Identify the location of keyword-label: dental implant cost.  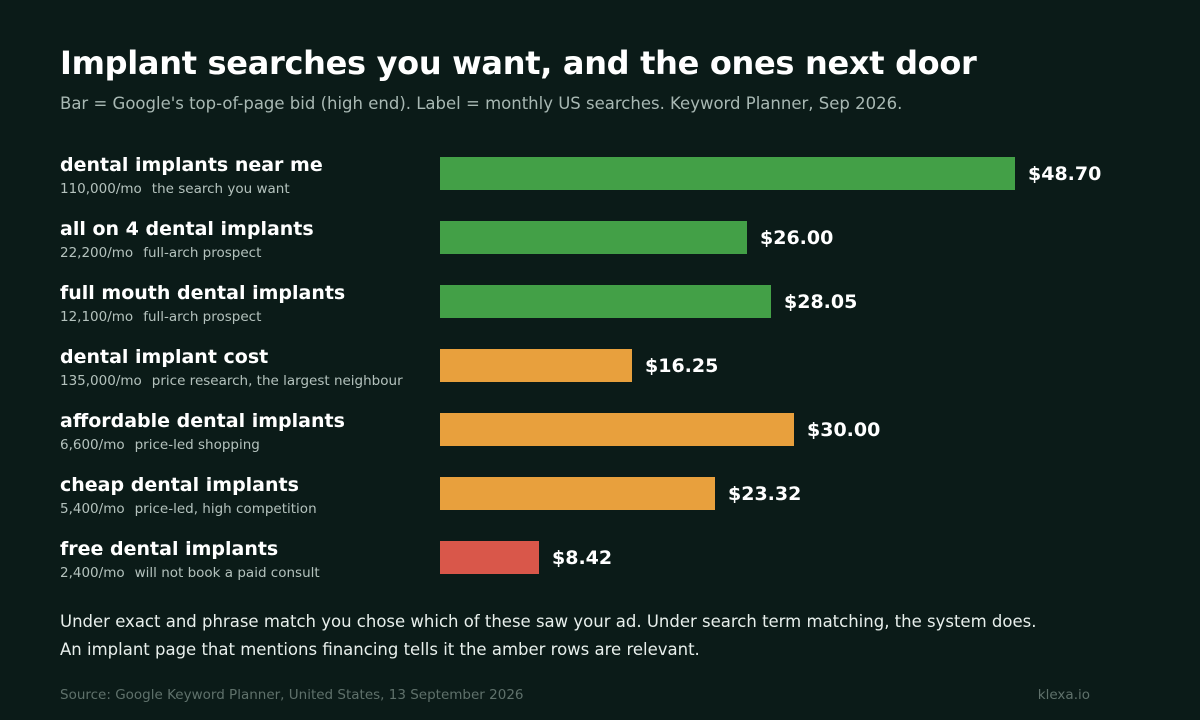
(164, 357).